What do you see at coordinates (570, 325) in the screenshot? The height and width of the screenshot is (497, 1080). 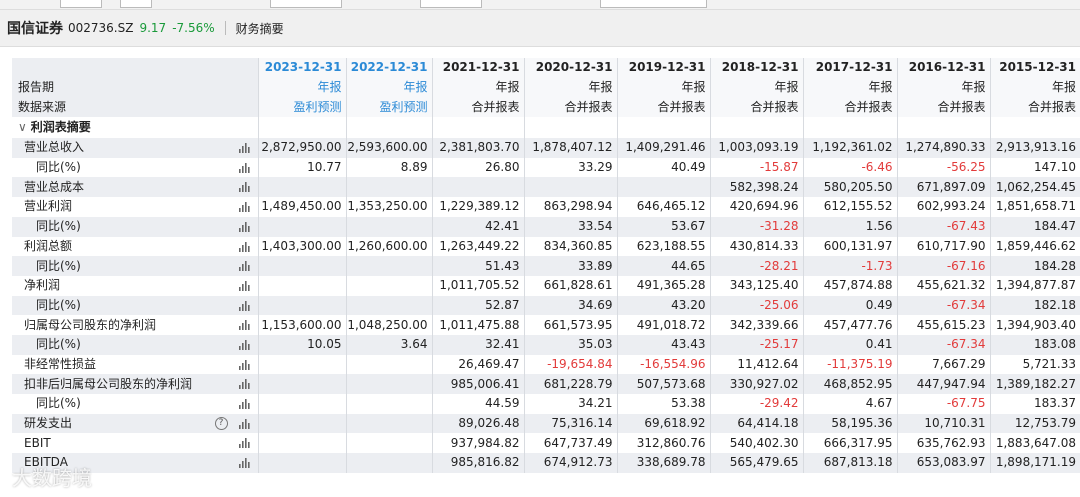 I see `value-cell: 661,573.95` at bounding box center [570, 325].